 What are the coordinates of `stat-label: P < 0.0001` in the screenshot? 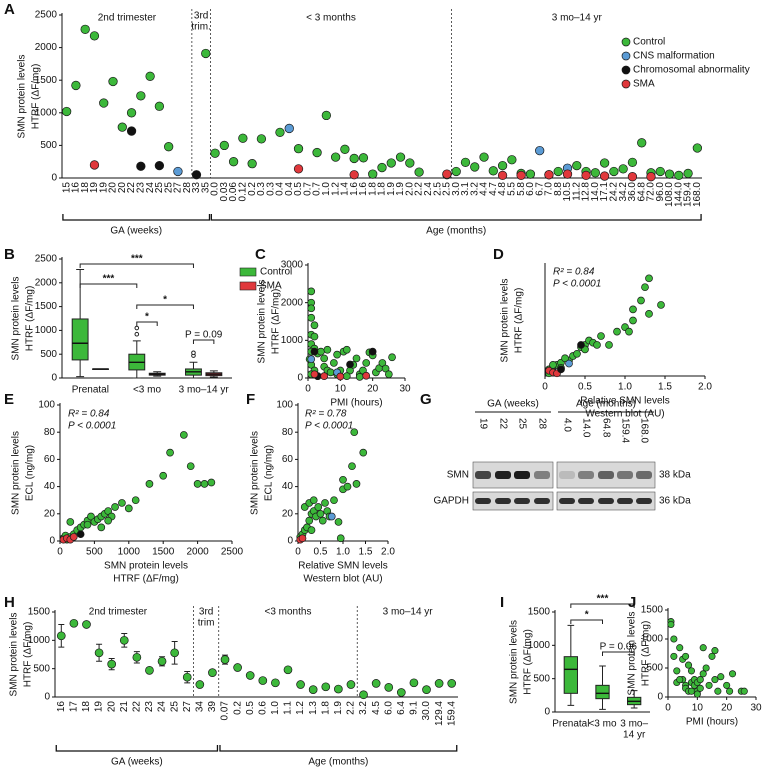 It's located at (92, 426).